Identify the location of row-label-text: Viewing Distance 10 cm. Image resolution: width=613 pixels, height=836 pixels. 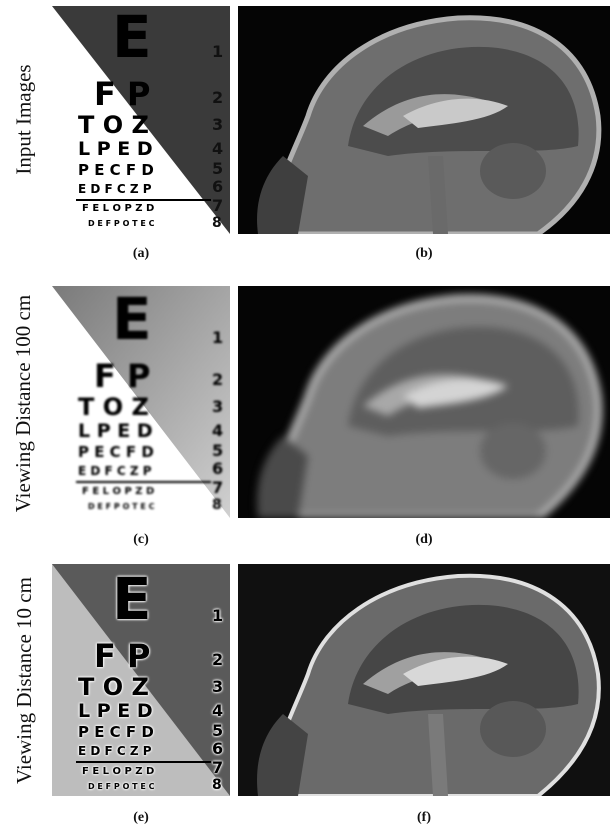
(23, 680).